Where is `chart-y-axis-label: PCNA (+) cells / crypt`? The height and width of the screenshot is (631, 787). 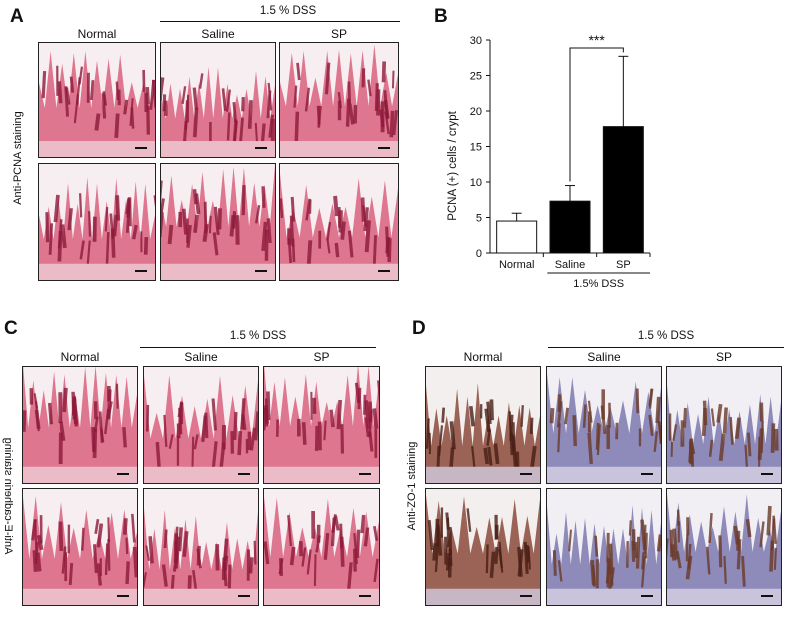
chart-y-axis-label: PCNA (+) cells / crypt is located at coordinates (453, 165).